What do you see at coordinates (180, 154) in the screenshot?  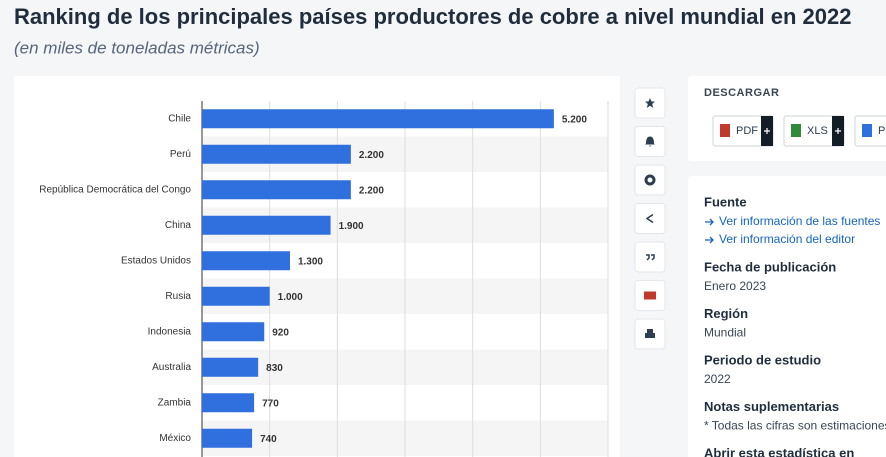 I see `category-label: Perú` at bounding box center [180, 154].